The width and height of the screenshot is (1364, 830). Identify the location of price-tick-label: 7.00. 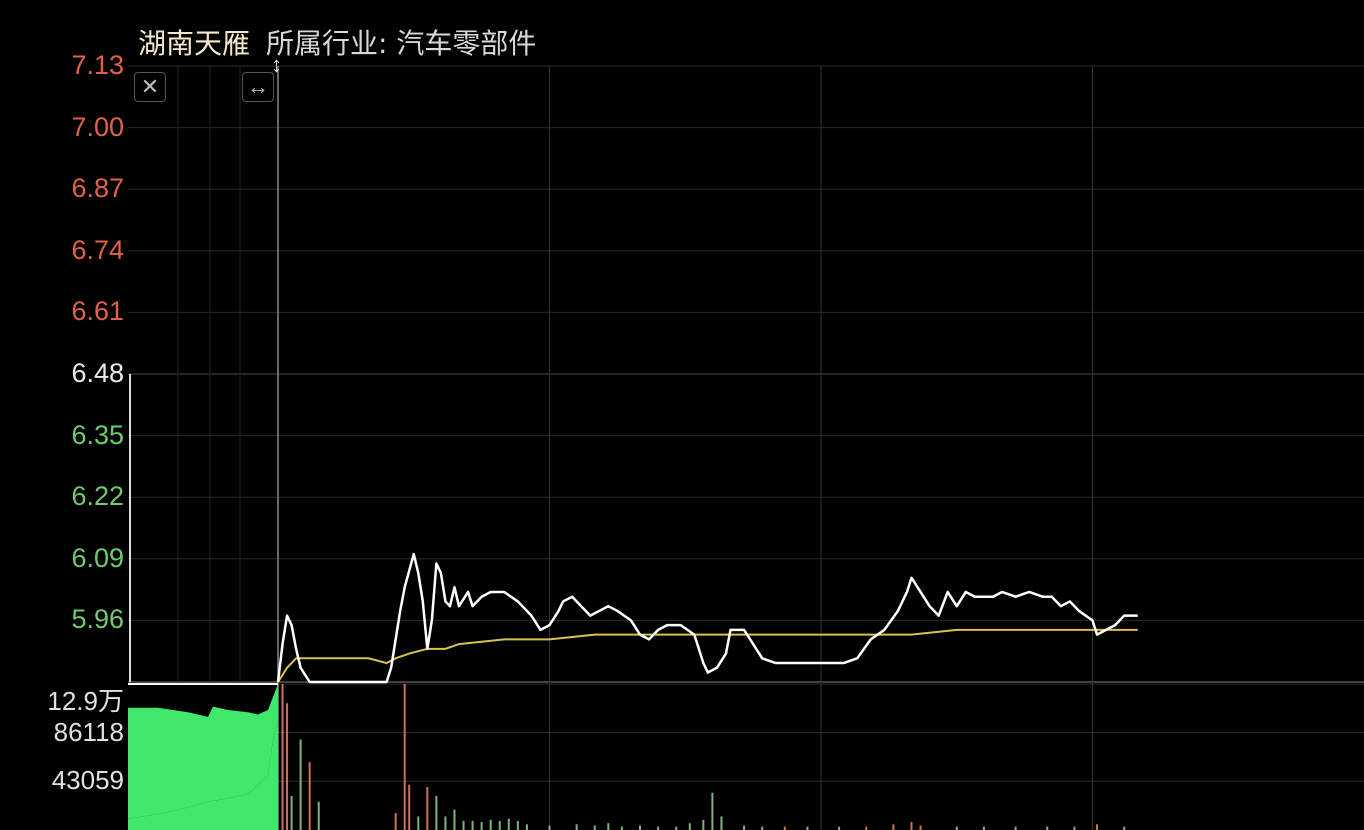
(97, 126).